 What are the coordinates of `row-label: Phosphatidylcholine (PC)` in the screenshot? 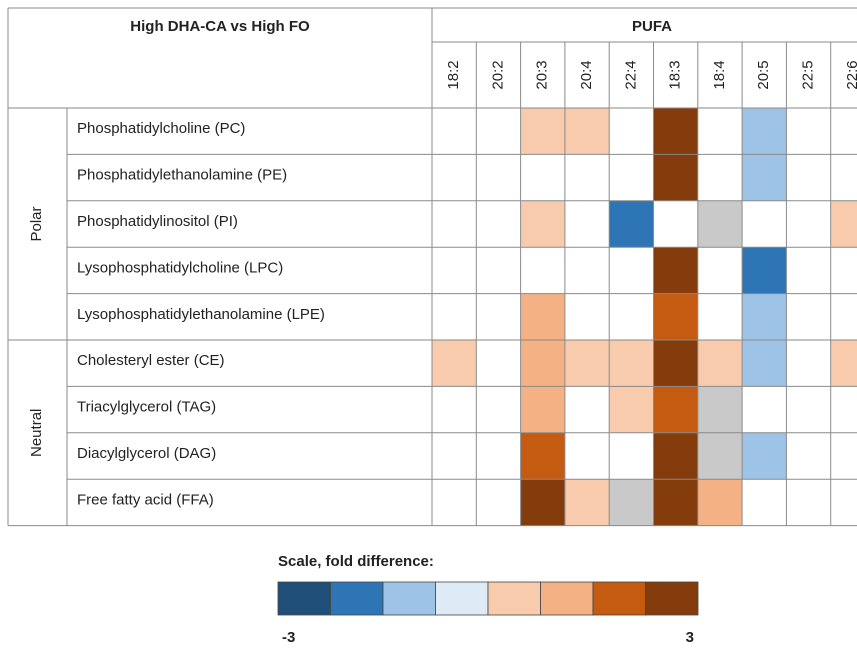 It's located at (161, 128).